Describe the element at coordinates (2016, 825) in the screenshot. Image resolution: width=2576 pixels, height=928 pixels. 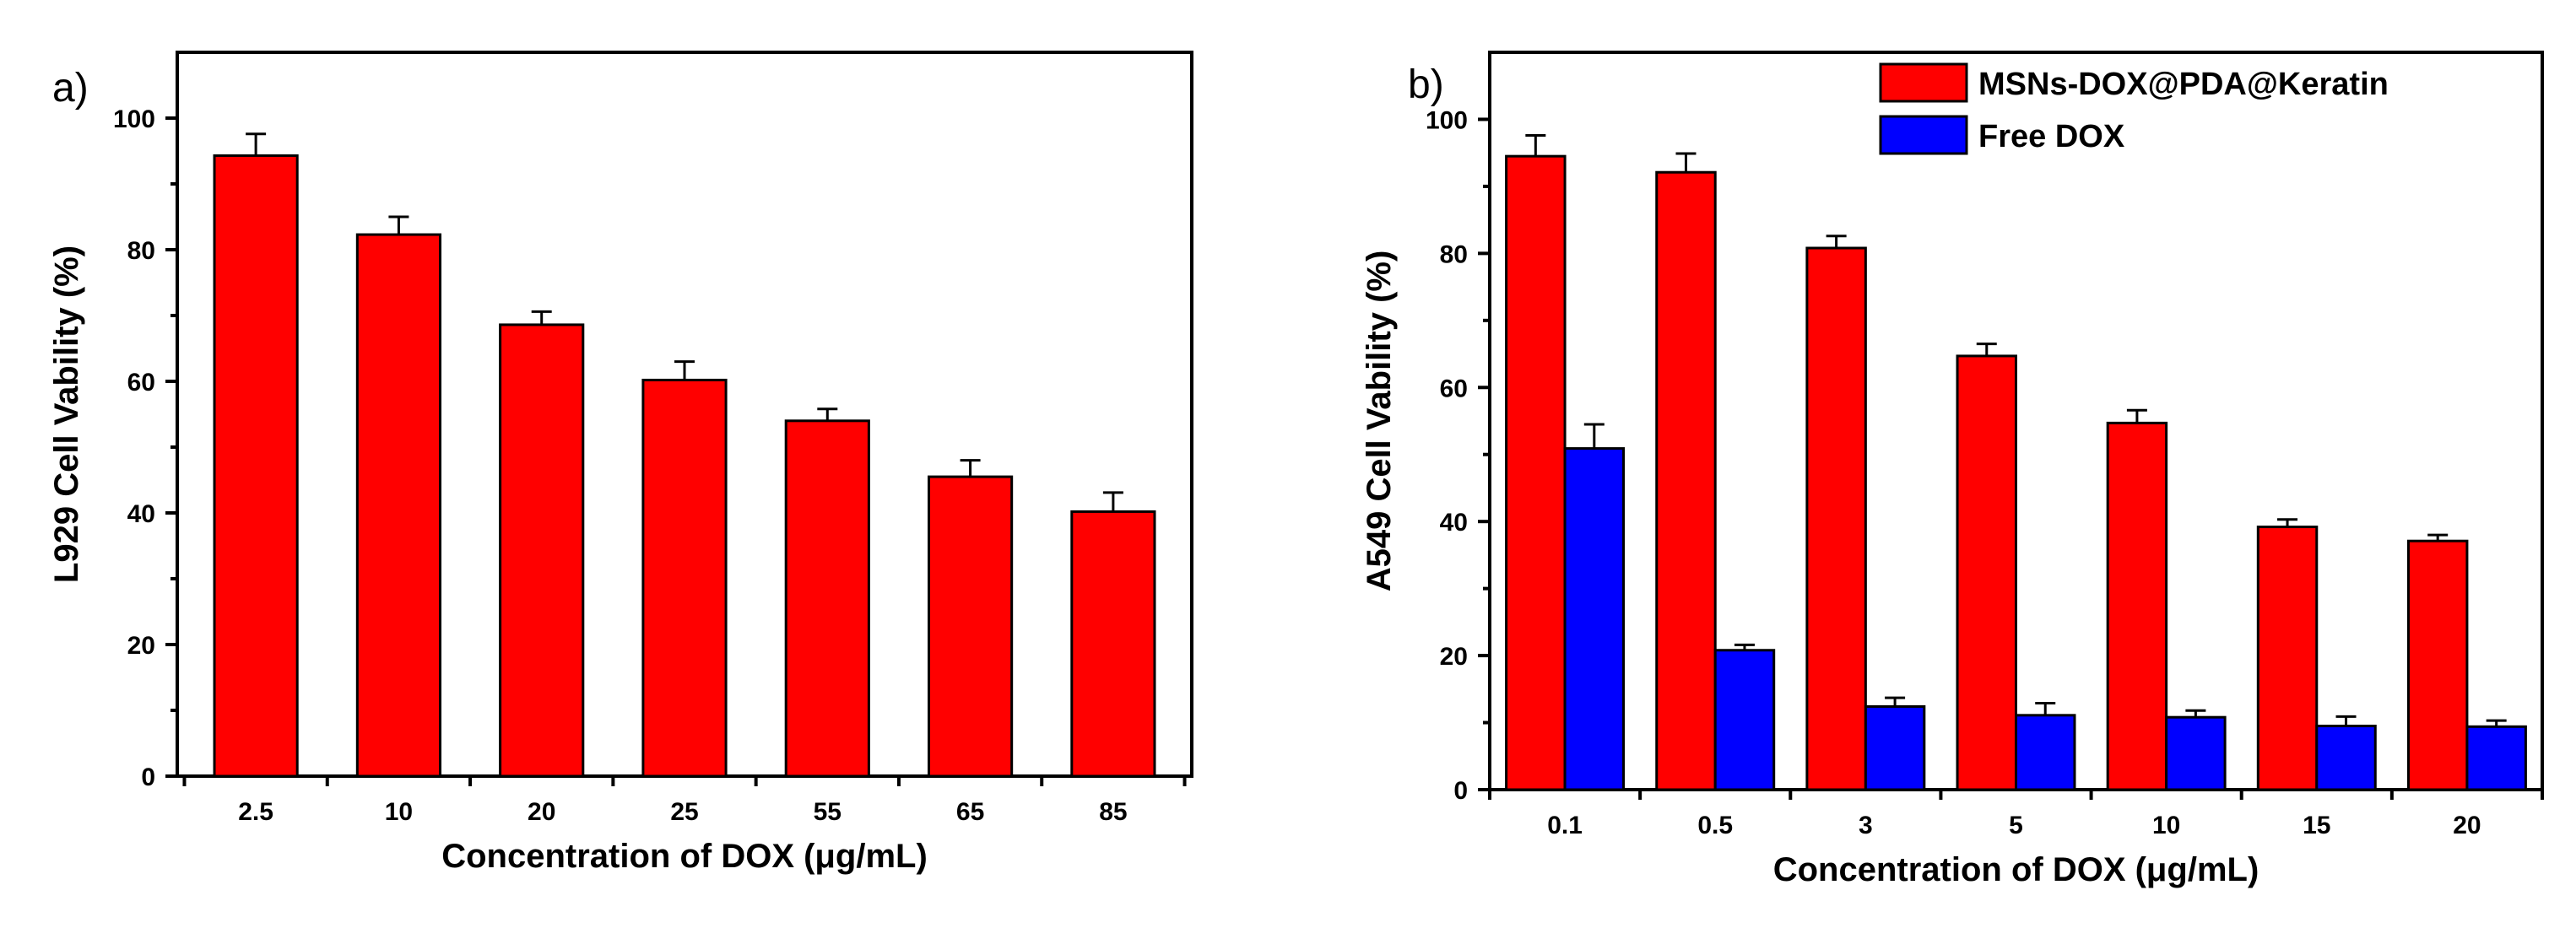
I see `x-tick-label: 5` at that location.